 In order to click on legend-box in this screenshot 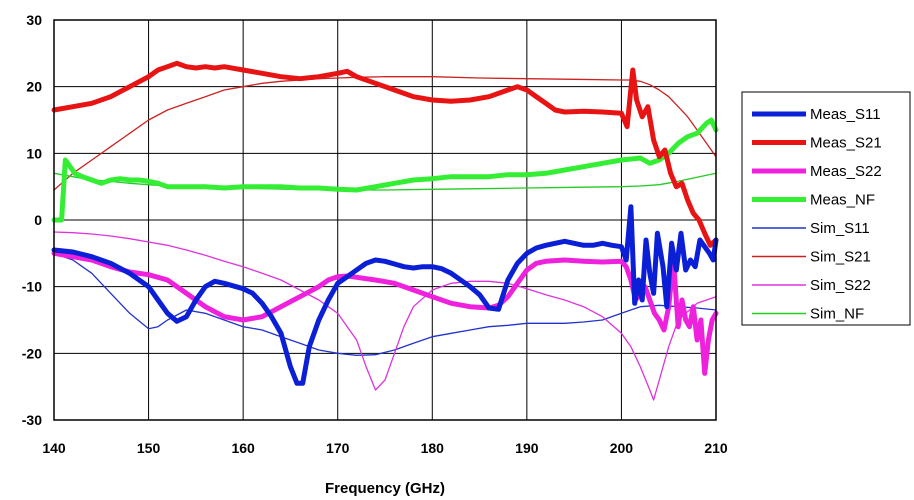, I will do `click(826, 208)`.